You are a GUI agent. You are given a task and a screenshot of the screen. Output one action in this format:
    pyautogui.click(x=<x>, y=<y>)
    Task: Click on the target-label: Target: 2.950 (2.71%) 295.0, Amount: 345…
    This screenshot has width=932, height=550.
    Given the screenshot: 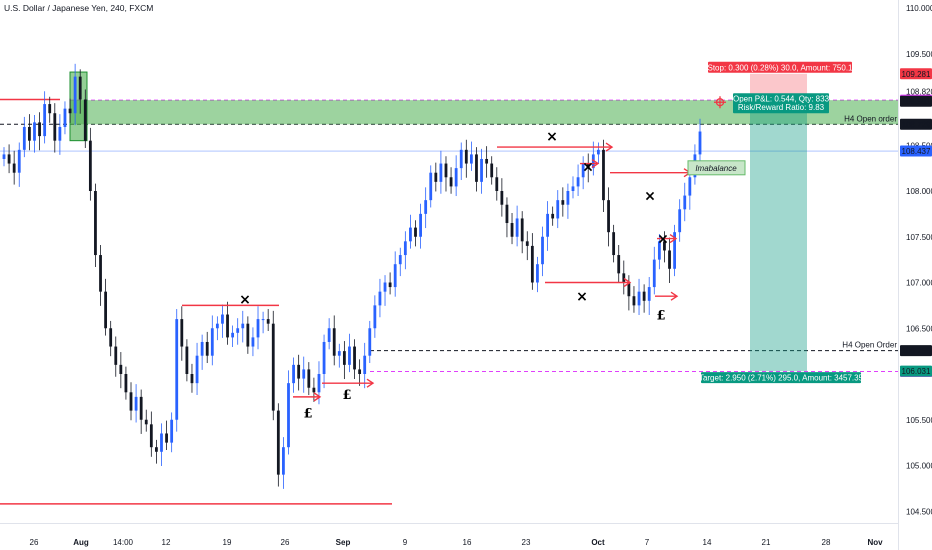 What is the action you would take?
    pyautogui.click(x=781, y=378)
    